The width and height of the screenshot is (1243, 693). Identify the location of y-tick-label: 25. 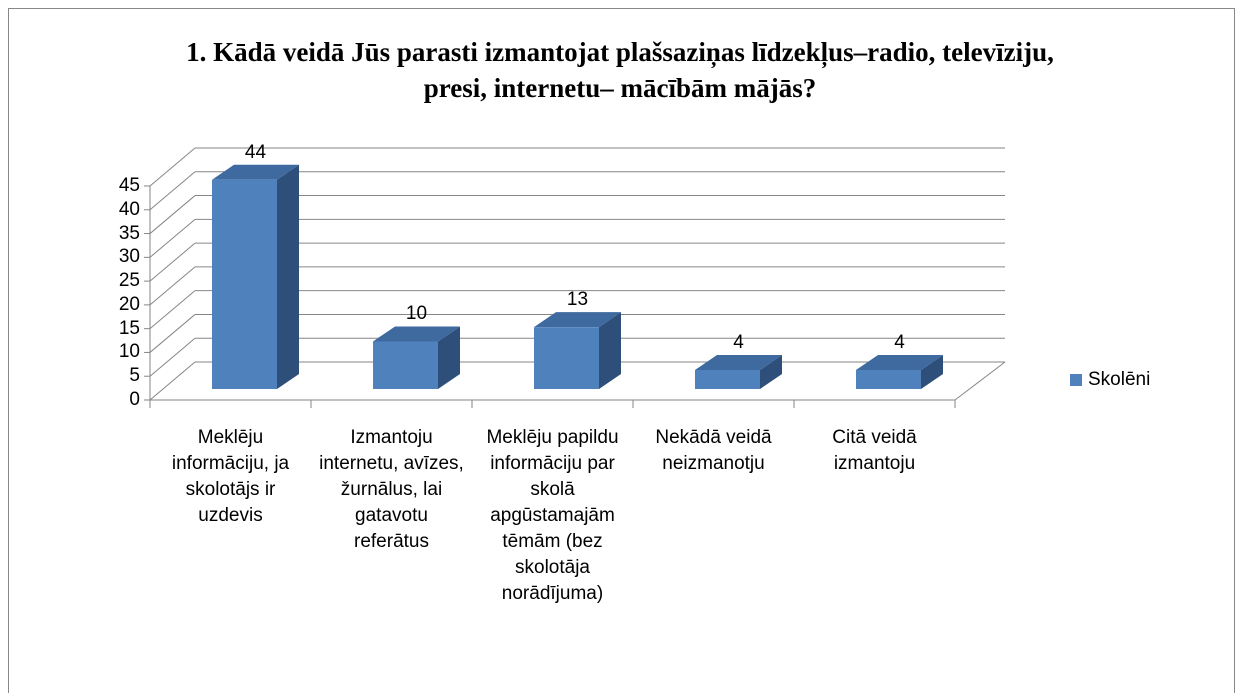
(129, 281).